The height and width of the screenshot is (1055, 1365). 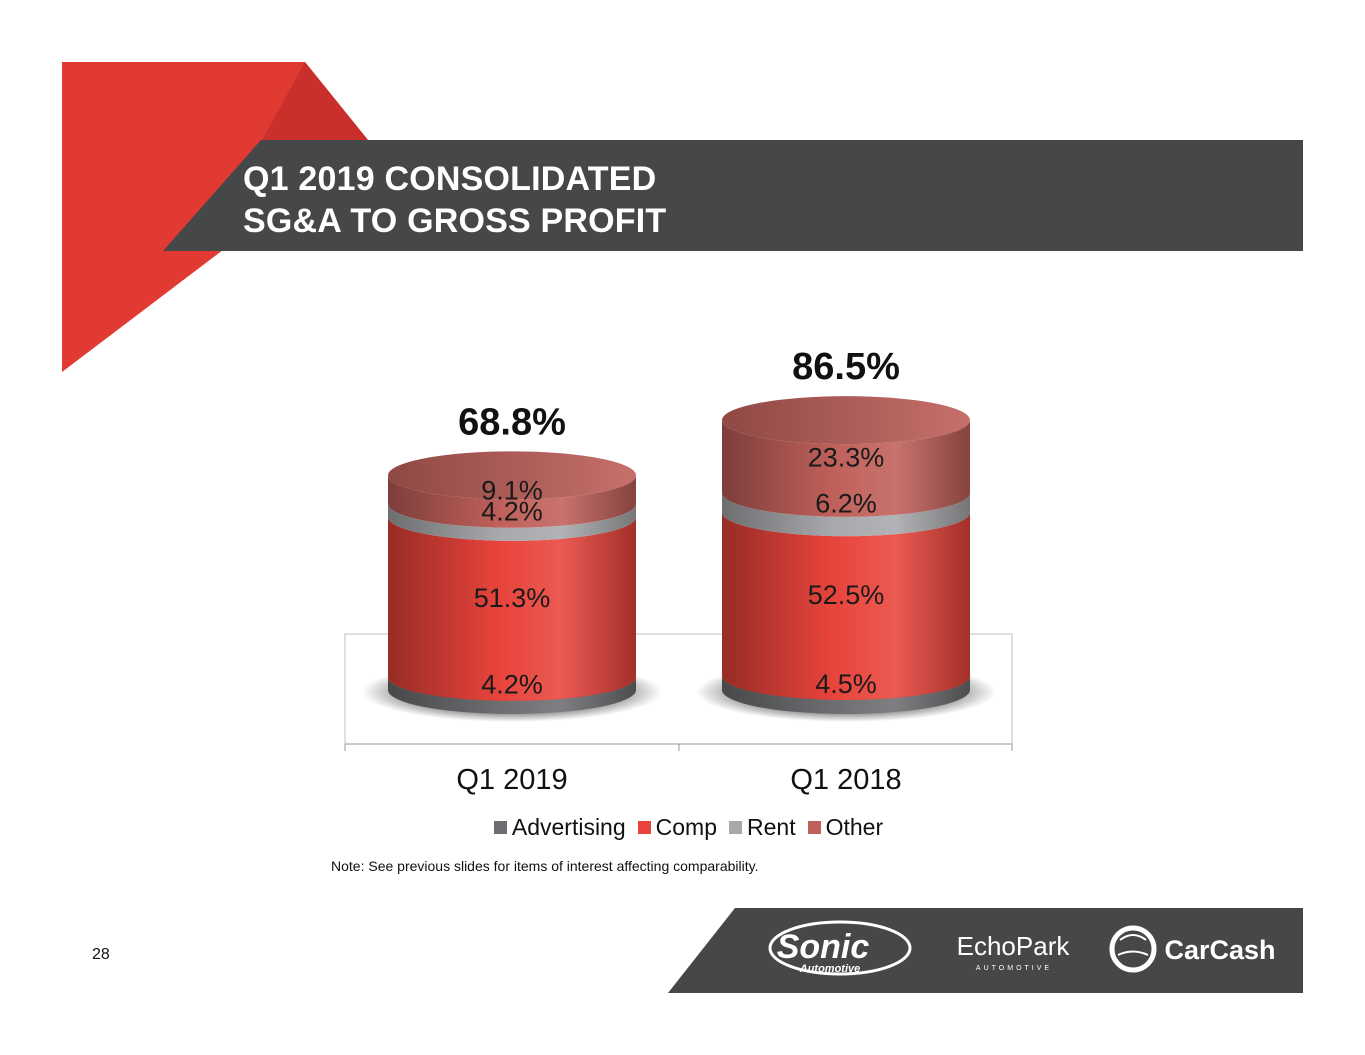 What do you see at coordinates (854, 826) in the screenshot?
I see `legend-label: Other` at bounding box center [854, 826].